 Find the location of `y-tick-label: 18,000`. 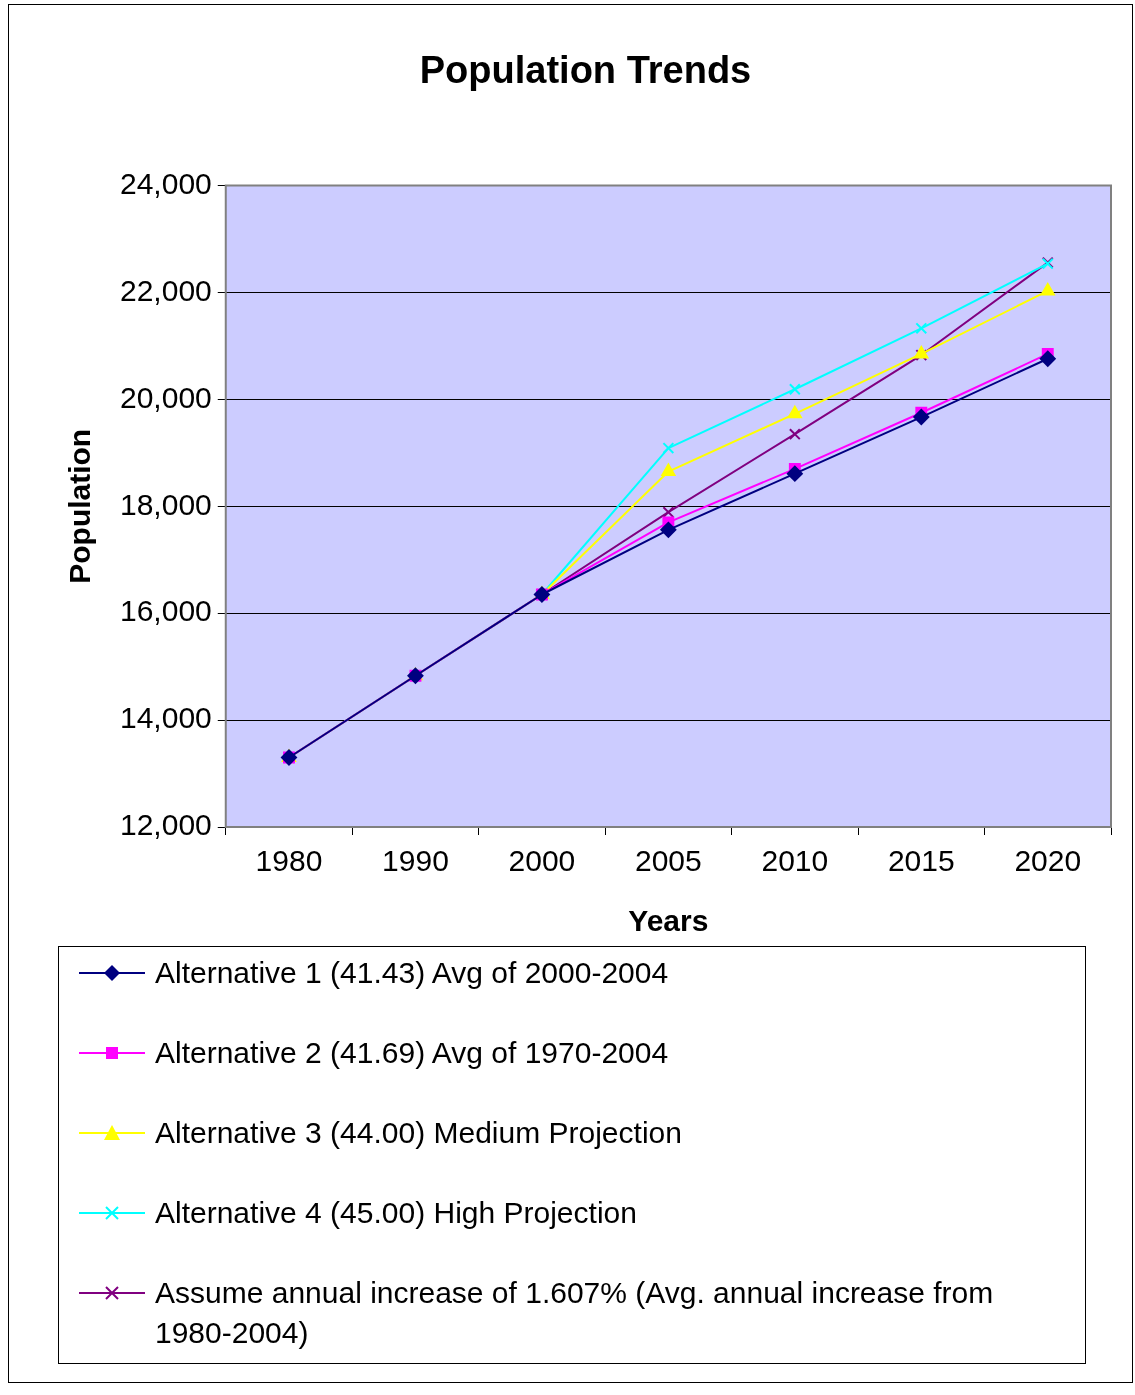

y-tick-label: 18,000 is located at coordinates (165, 504).